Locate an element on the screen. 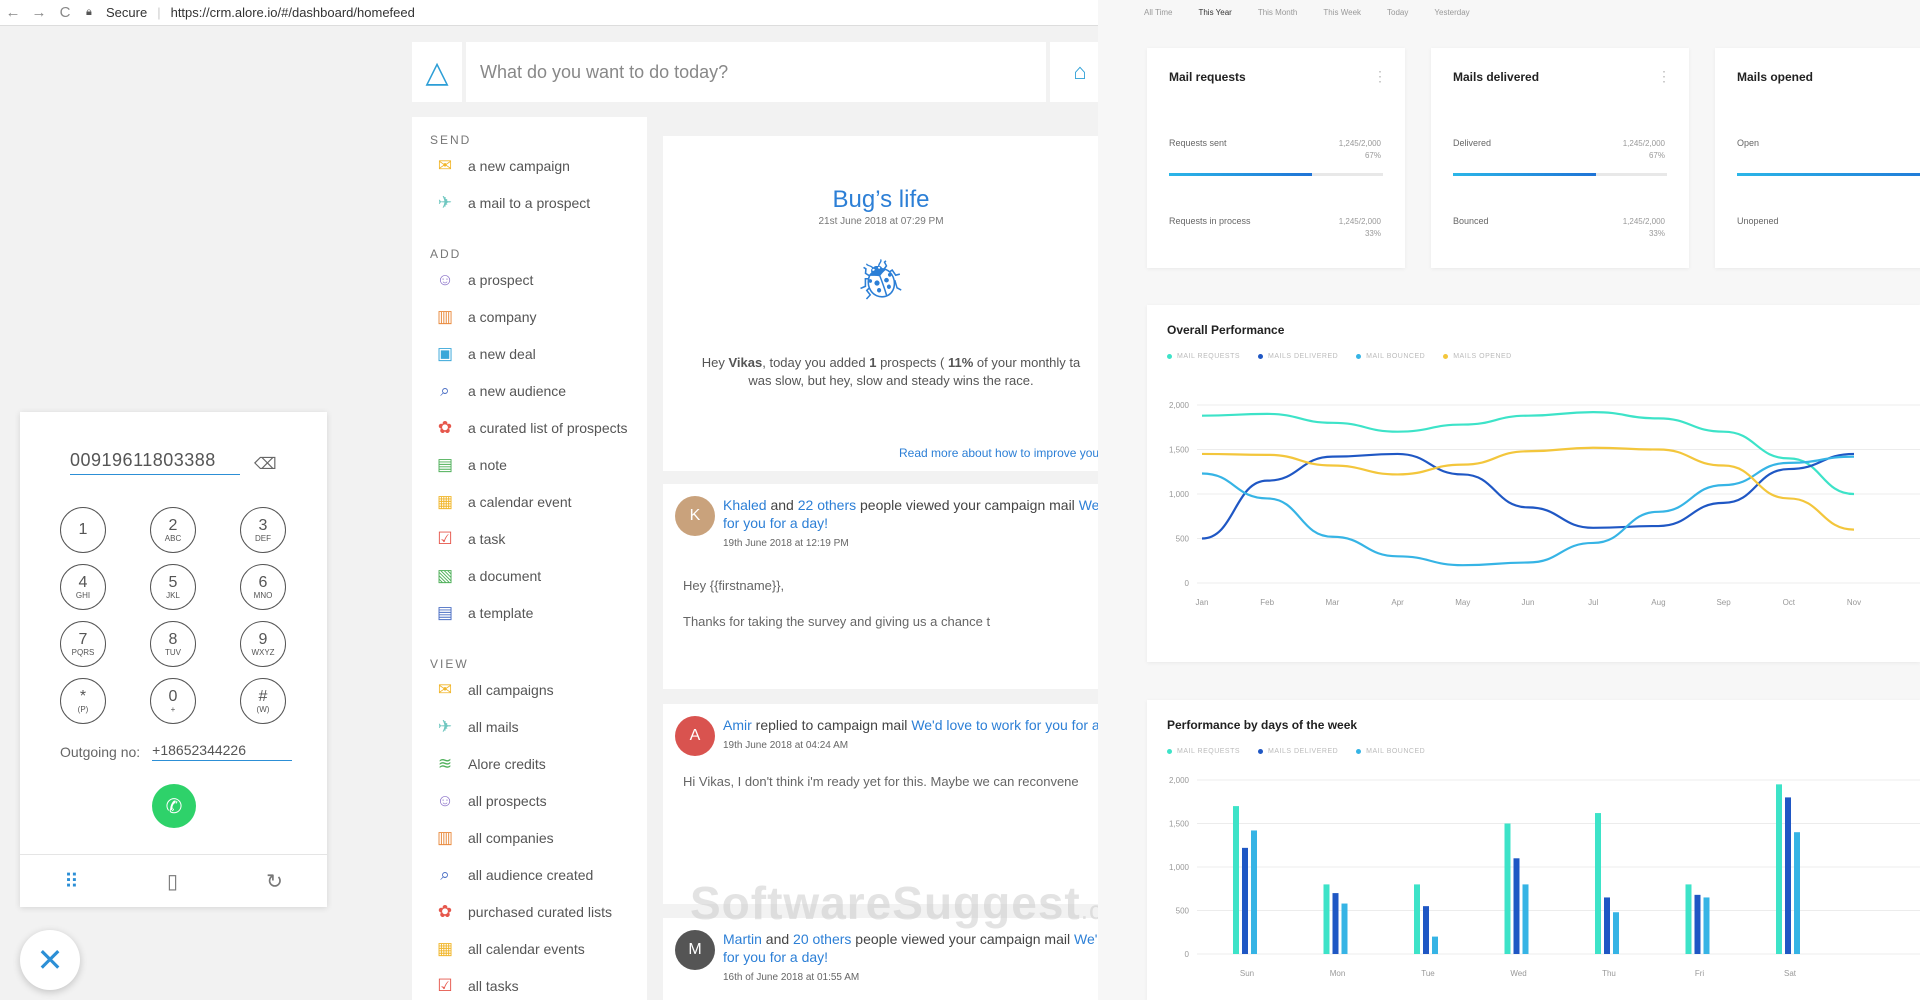 The image size is (1920, 1000). keypad-key: 5 JKL is located at coordinates (173, 587).